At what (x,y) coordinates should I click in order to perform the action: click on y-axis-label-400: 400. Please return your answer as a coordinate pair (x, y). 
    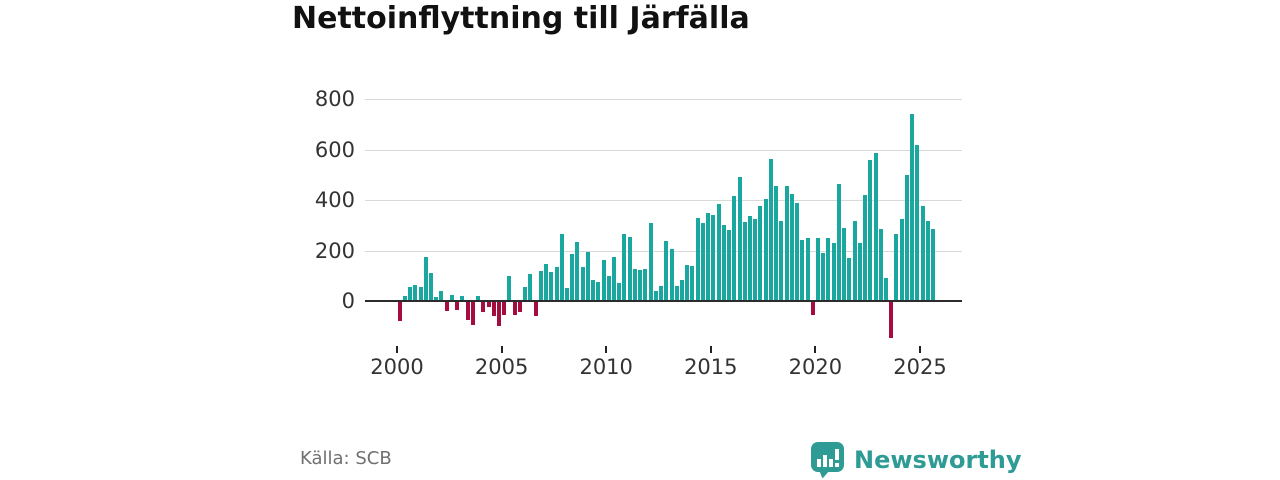
    Looking at the image, I should click on (334, 200).